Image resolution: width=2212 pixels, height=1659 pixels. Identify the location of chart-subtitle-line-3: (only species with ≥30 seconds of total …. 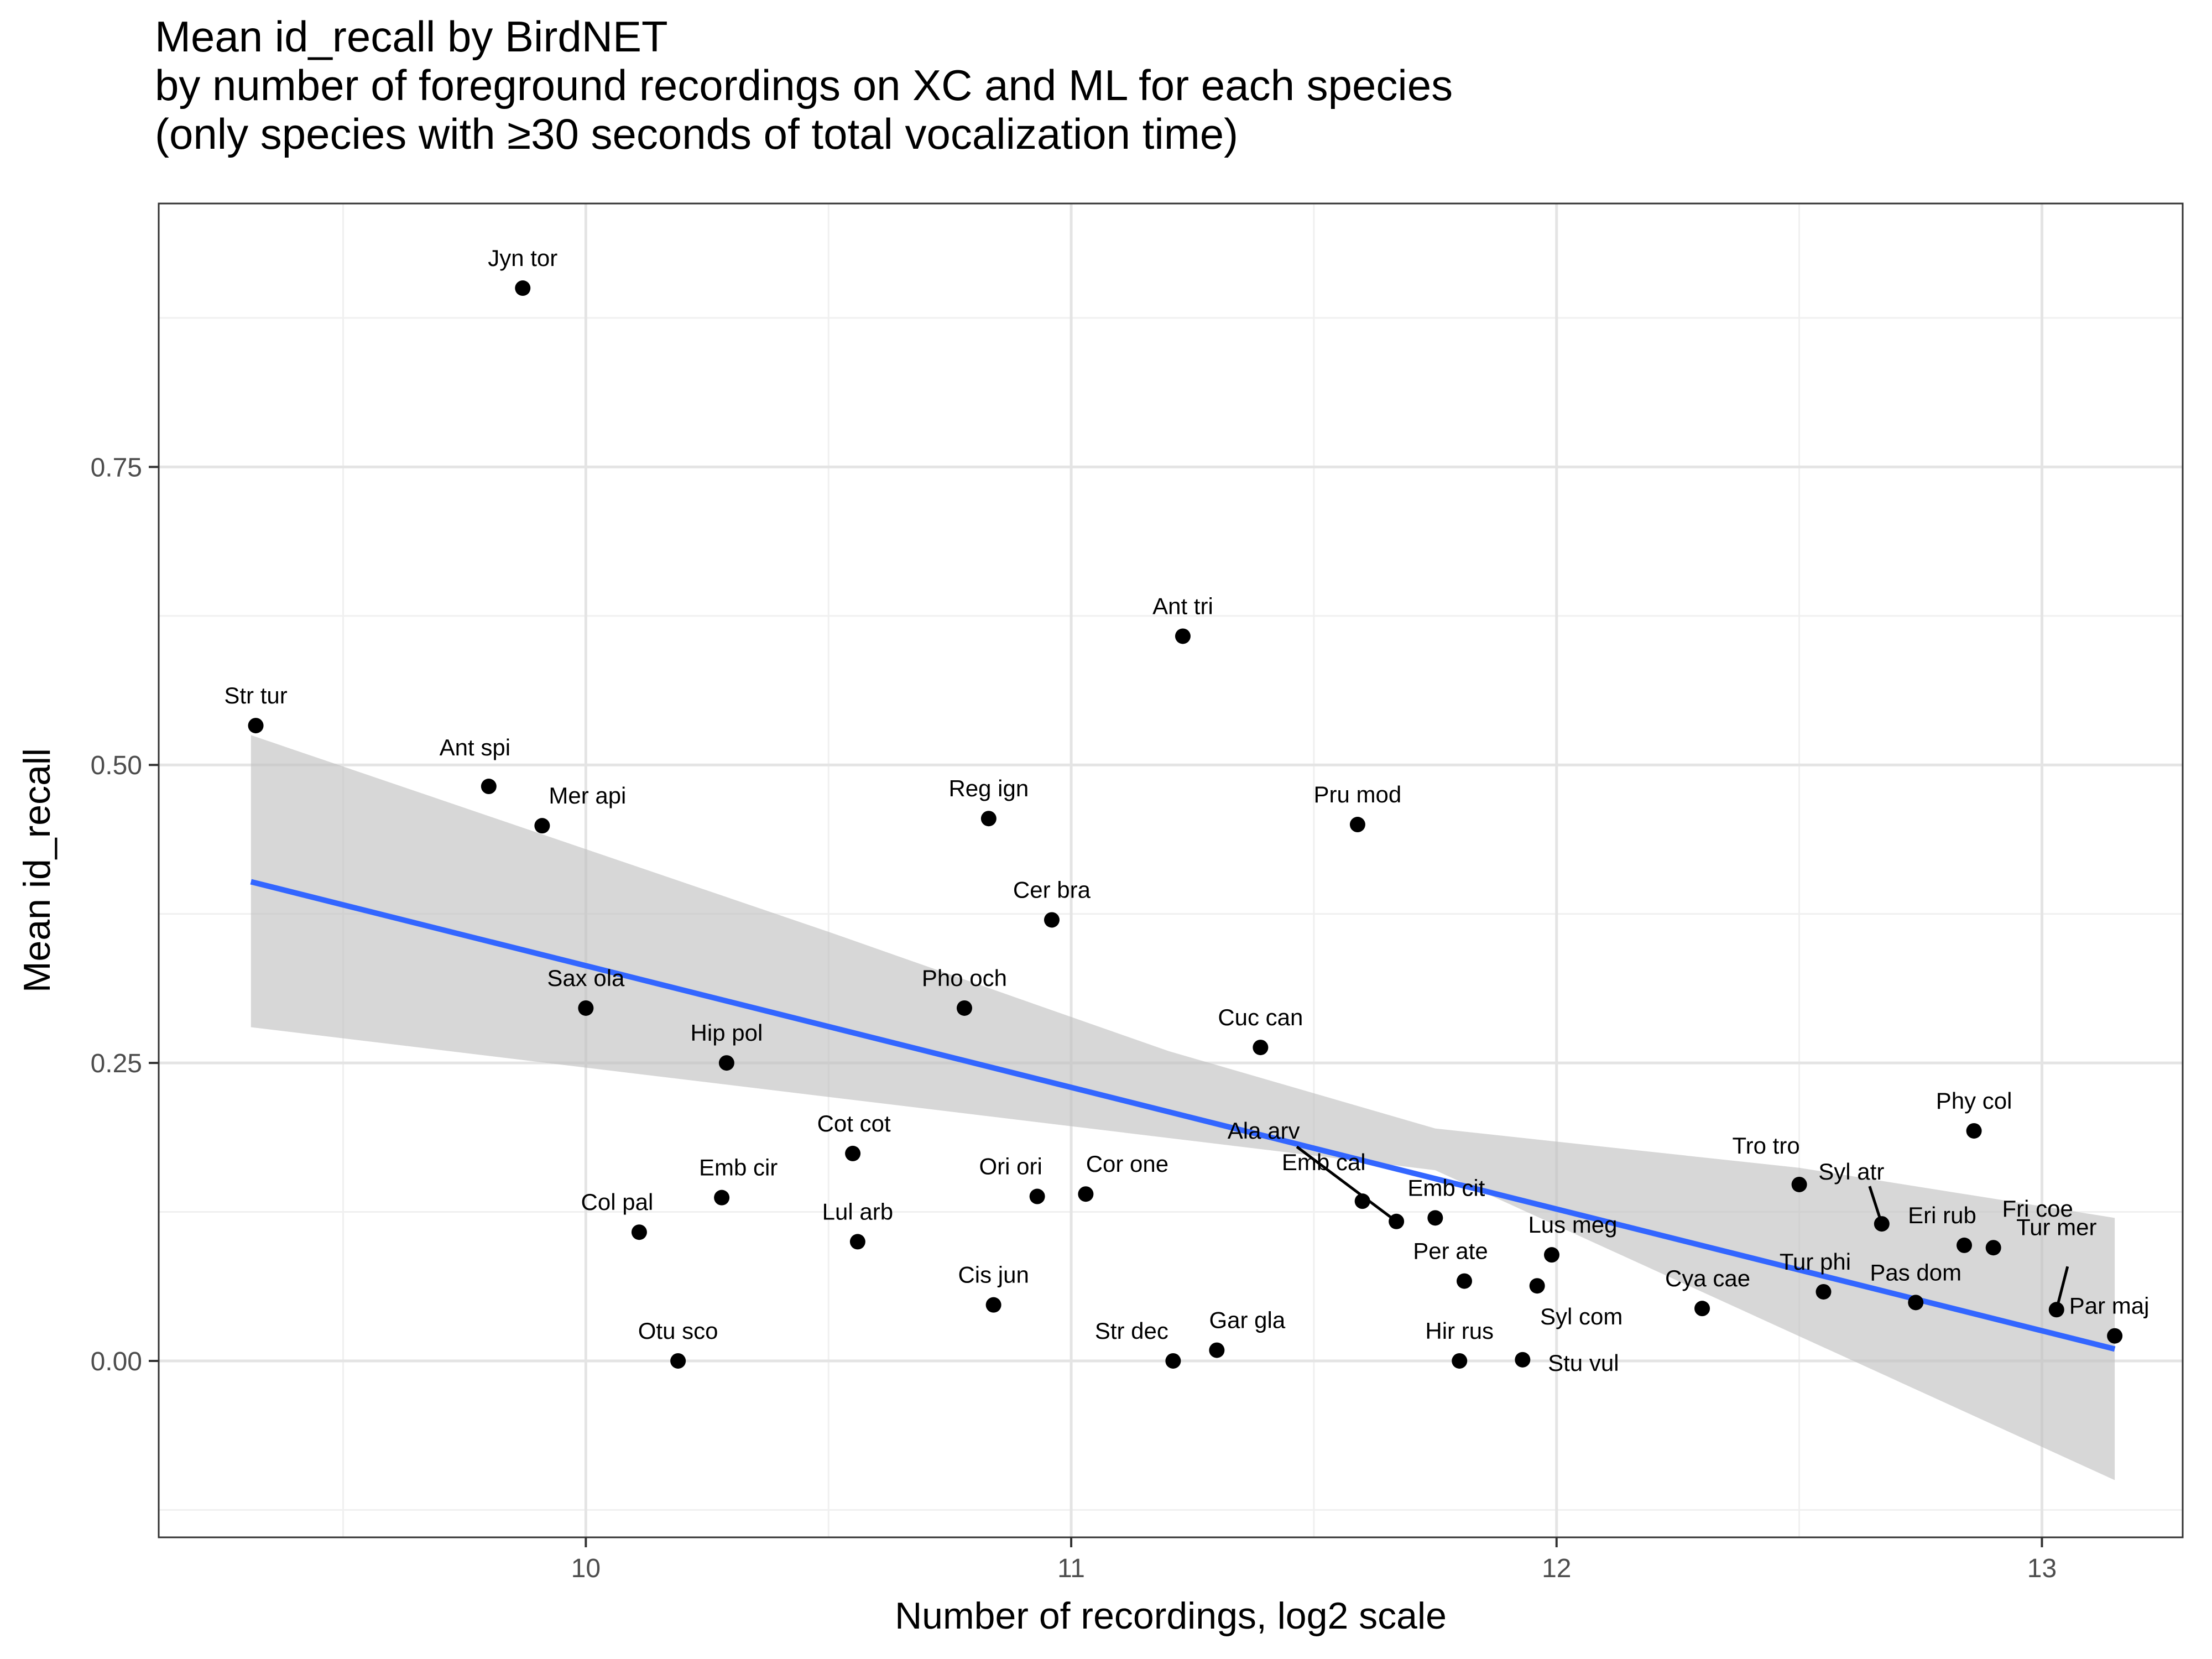
(697, 134).